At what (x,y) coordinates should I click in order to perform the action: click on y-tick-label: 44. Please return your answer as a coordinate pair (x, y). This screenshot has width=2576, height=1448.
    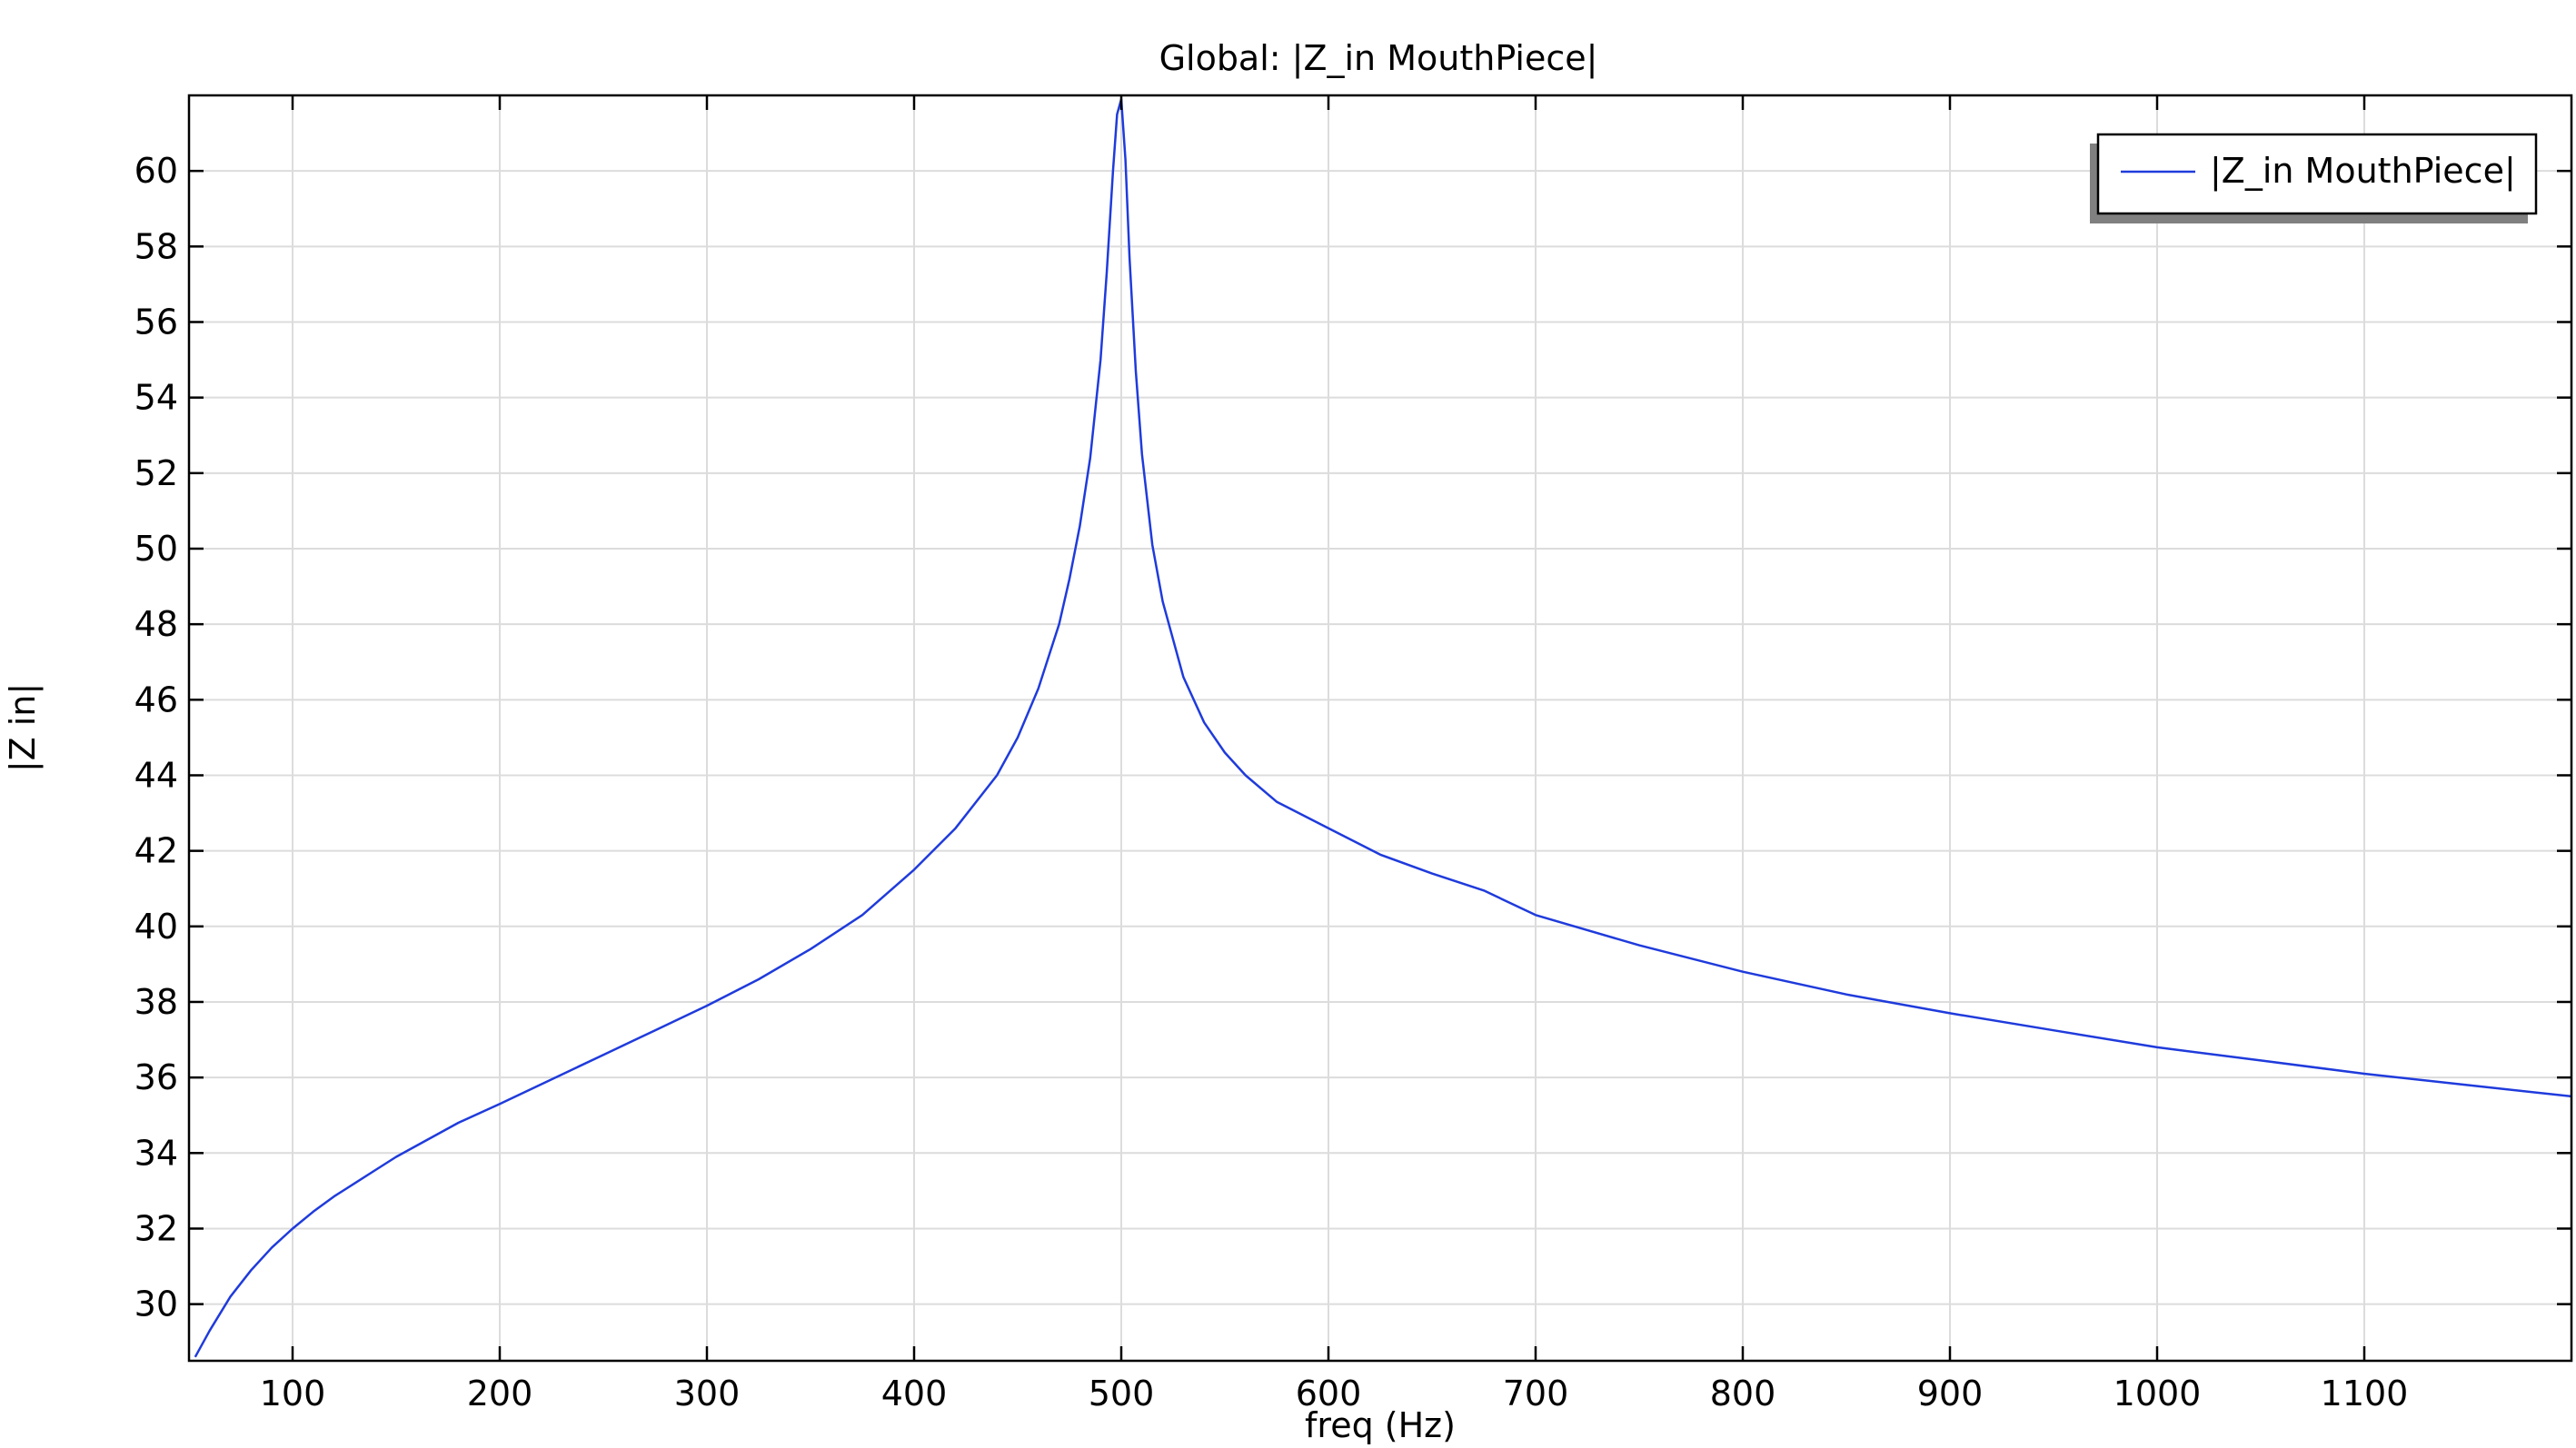
    Looking at the image, I should click on (156, 775).